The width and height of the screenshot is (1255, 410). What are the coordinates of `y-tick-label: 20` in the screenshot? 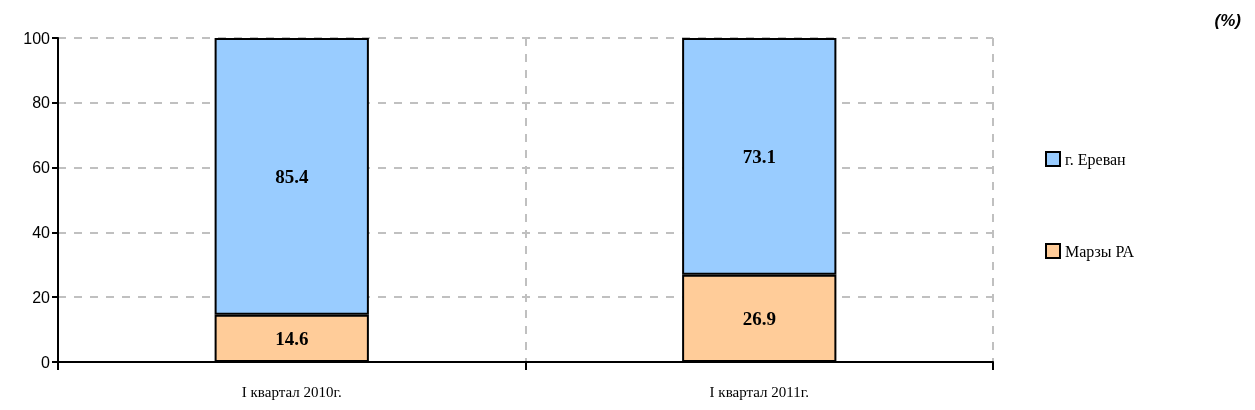 It's located at (41, 297).